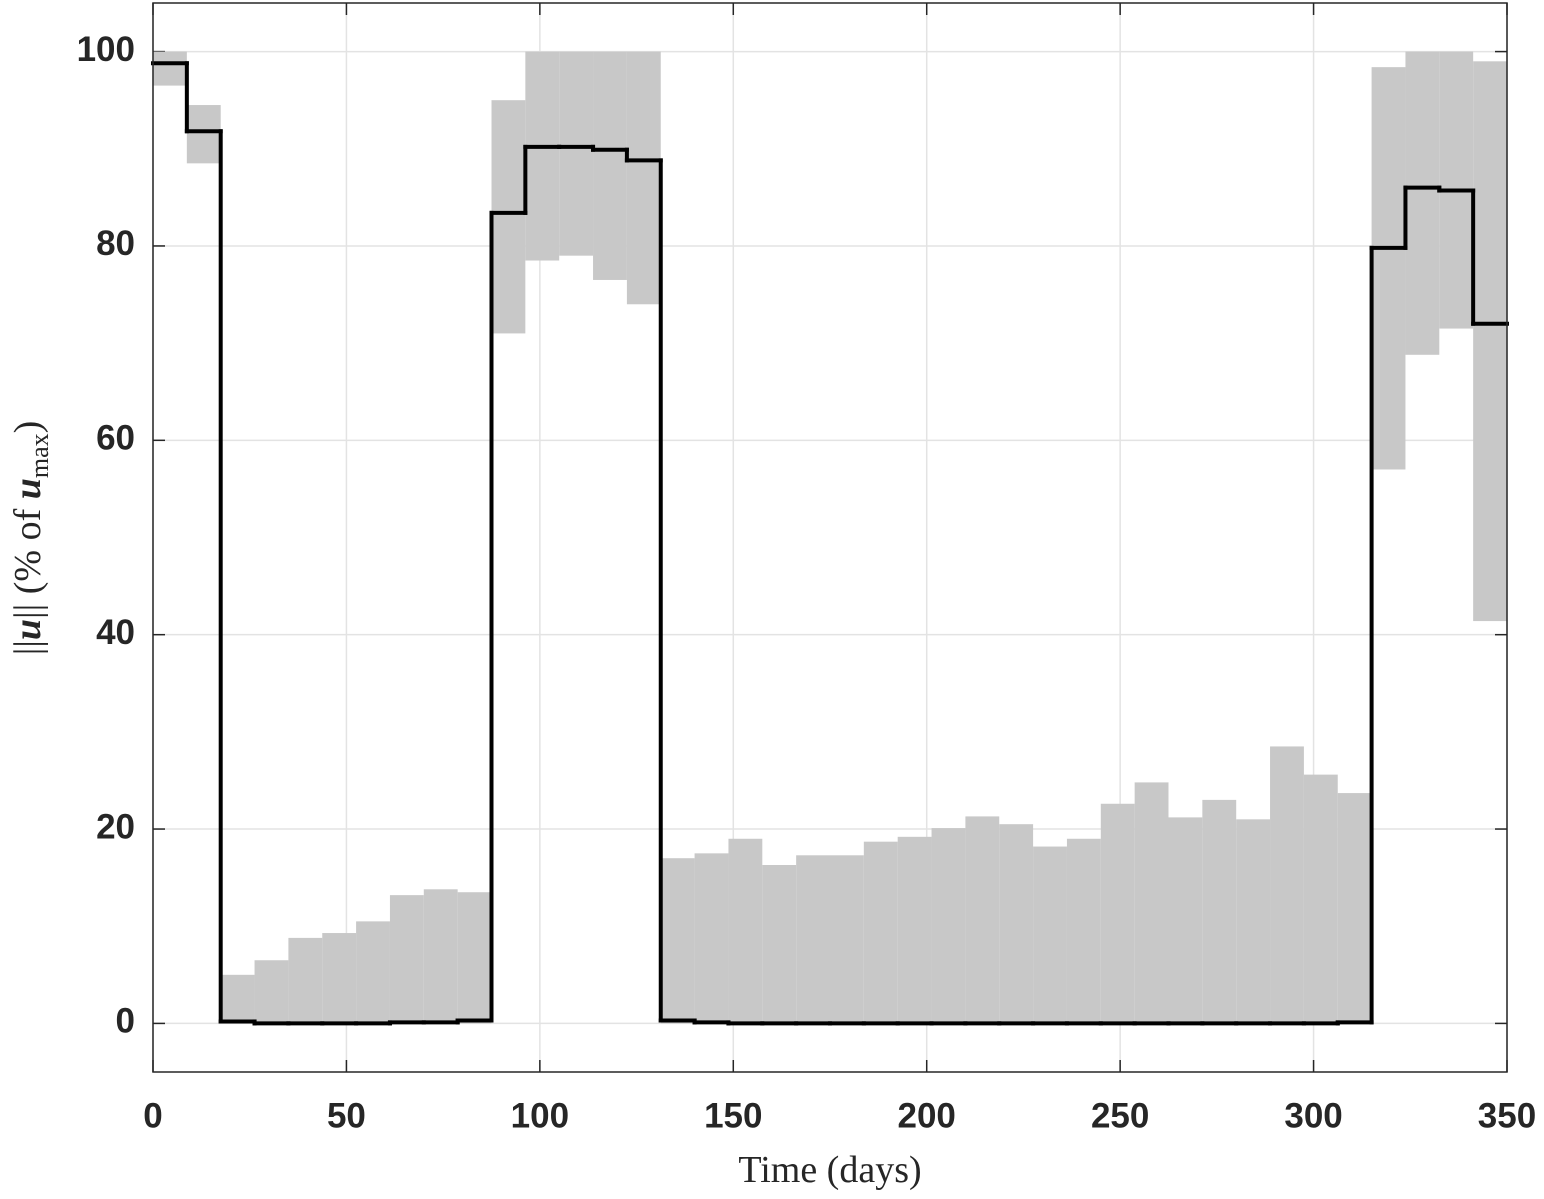  What do you see at coordinates (115, 632) in the screenshot?
I see `y-tick-label: 40` at bounding box center [115, 632].